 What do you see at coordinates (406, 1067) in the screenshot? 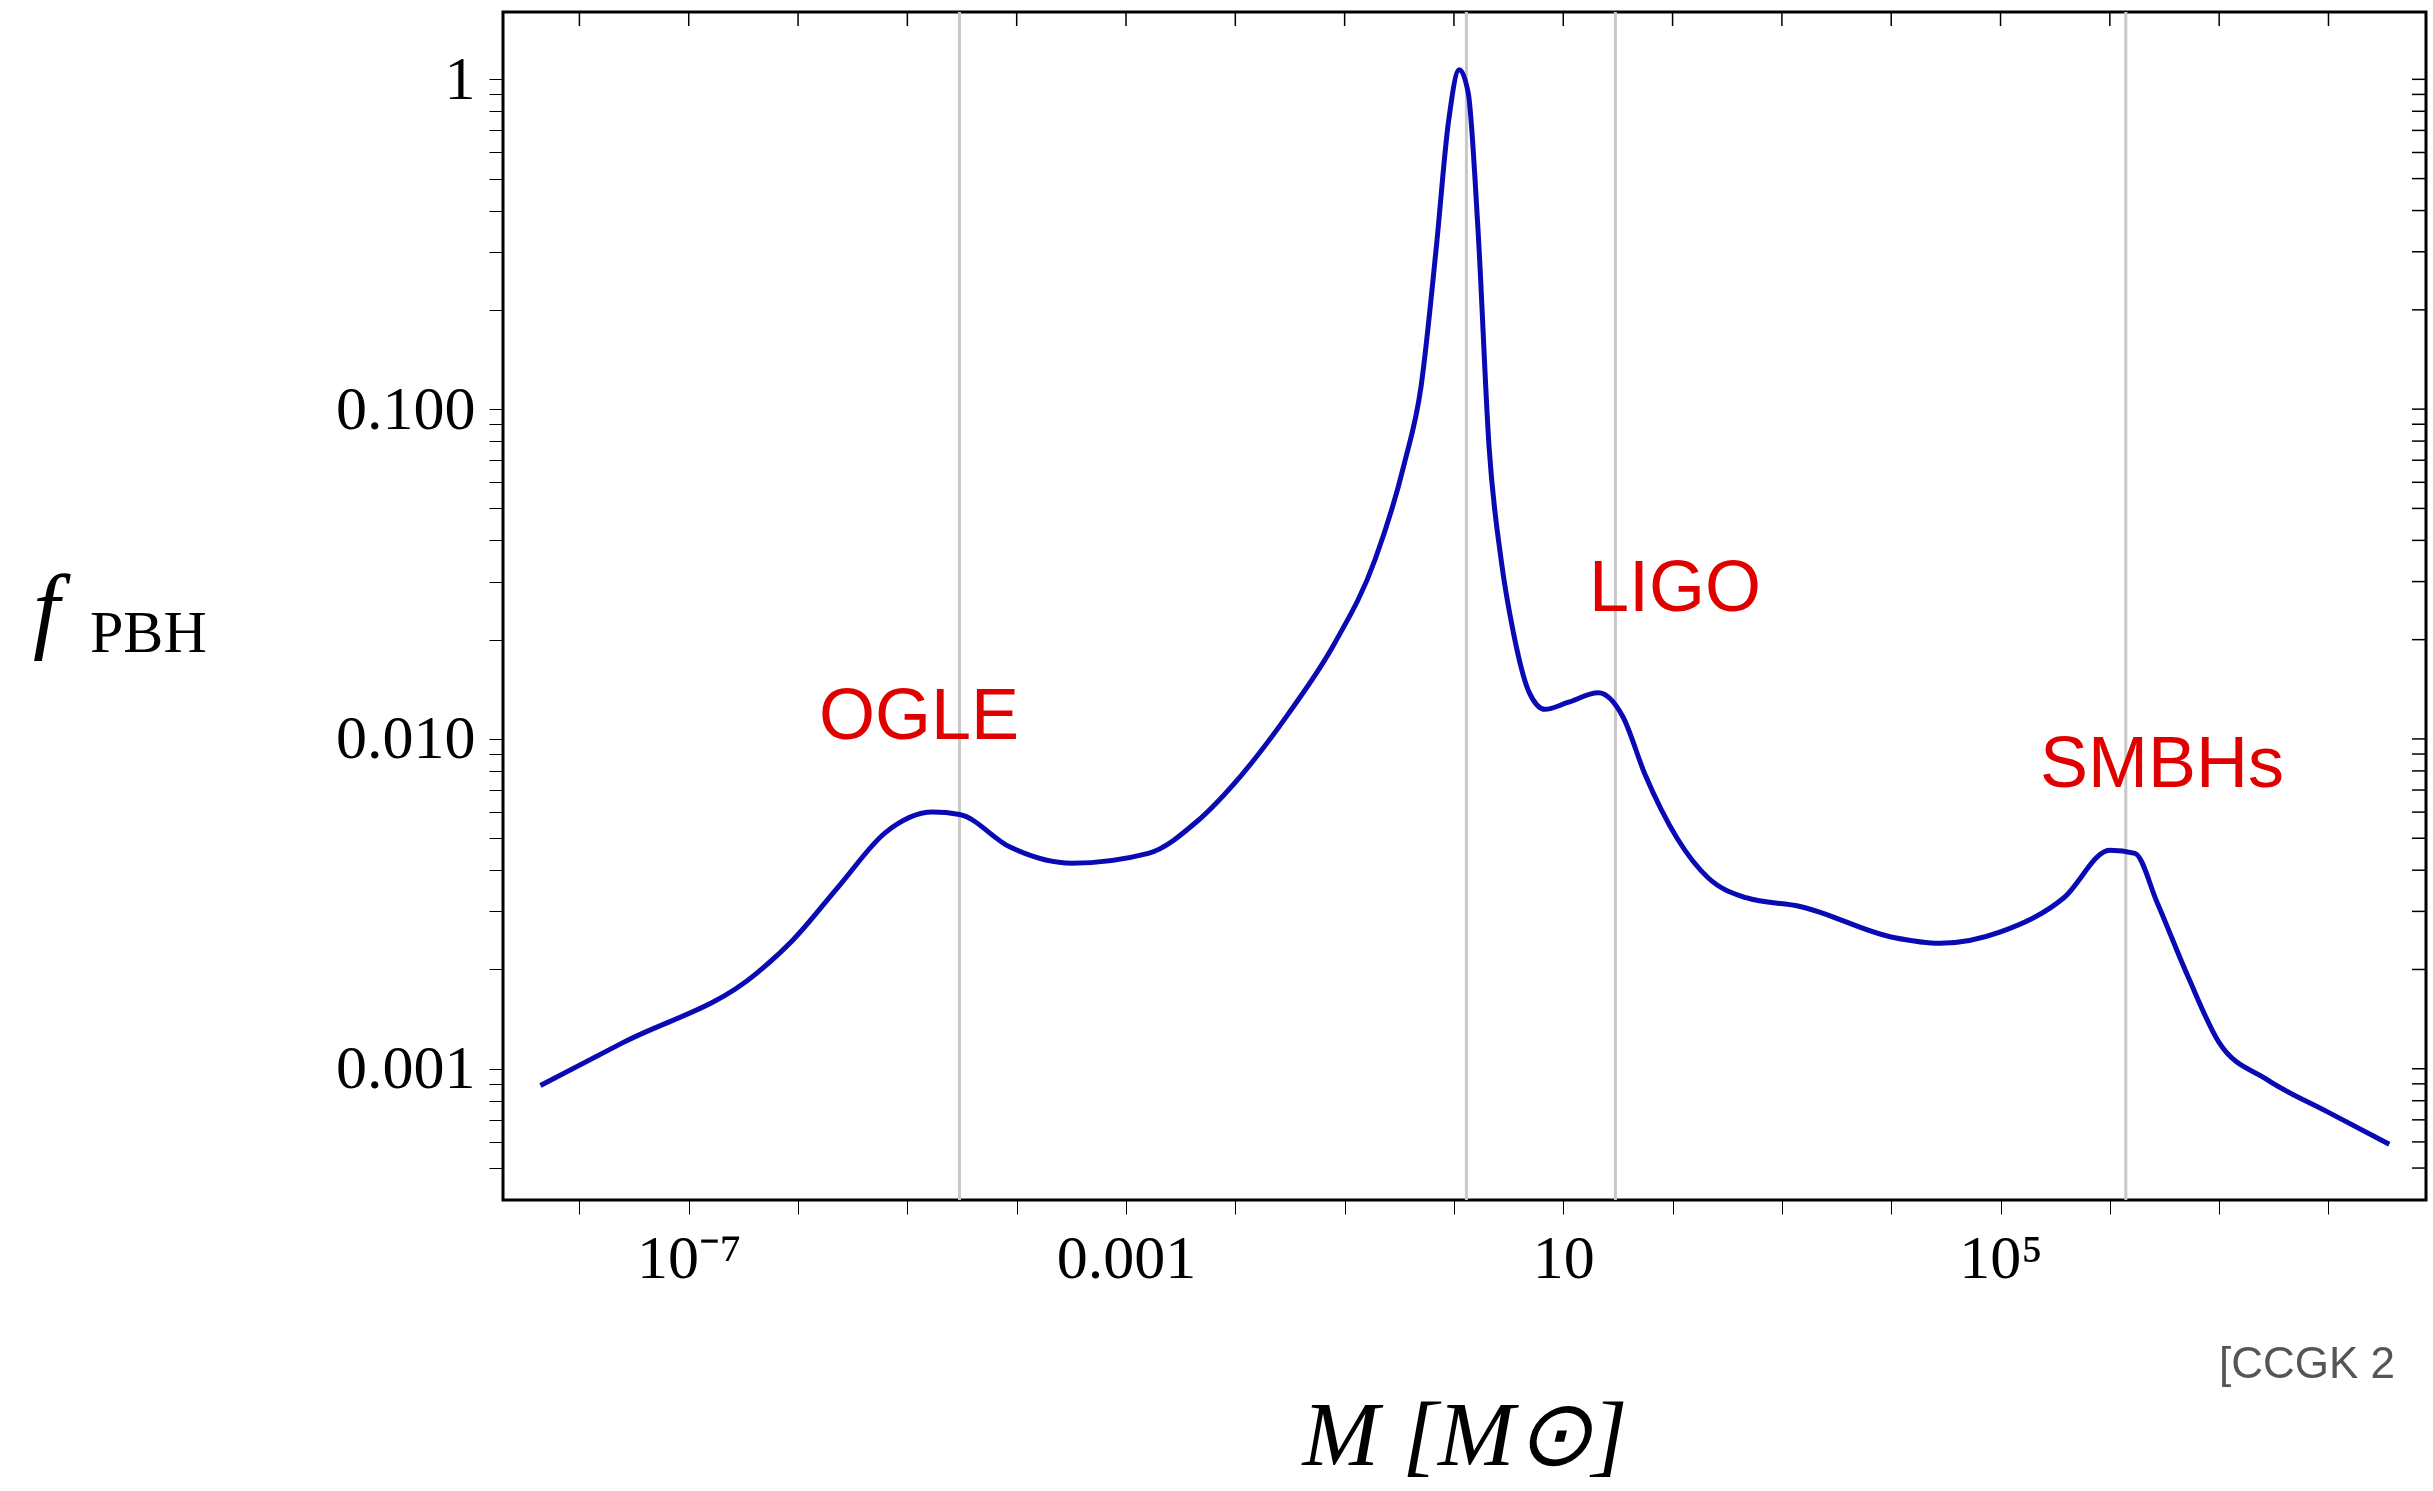
I see `y-tick-label: 0.001` at bounding box center [406, 1067].